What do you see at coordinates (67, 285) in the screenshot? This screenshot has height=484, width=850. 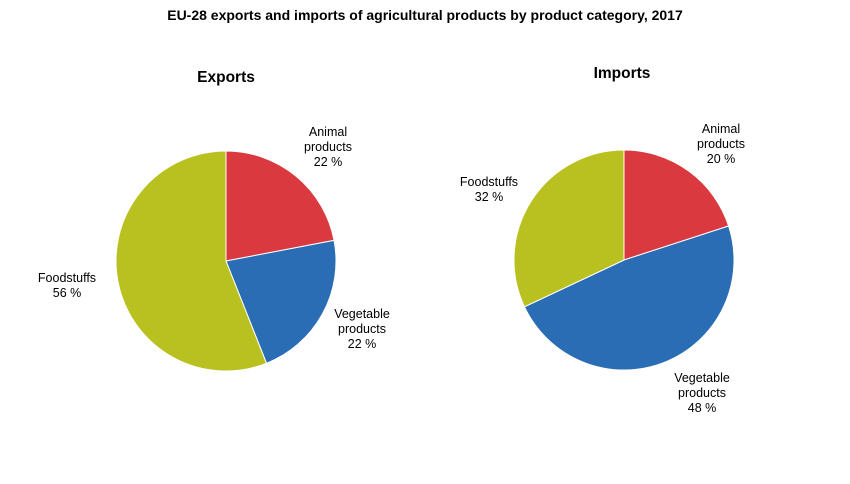 I see `slice-label-exports-foodstuffs: Foodstuffs 56 %` at bounding box center [67, 285].